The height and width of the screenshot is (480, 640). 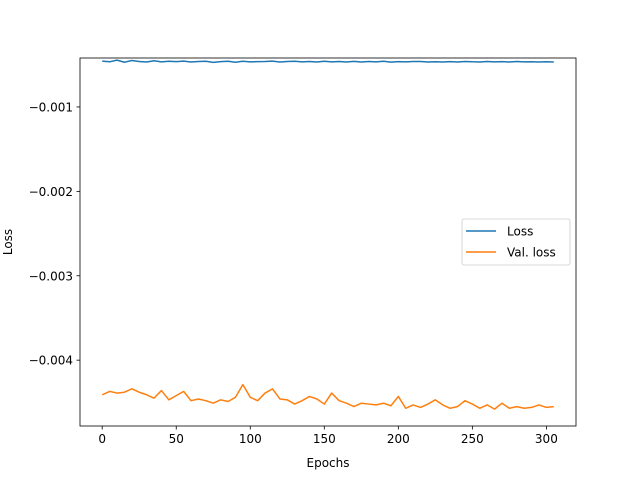 What do you see at coordinates (546, 439) in the screenshot?
I see `x-tick-label: 300` at bounding box center [546, 439].